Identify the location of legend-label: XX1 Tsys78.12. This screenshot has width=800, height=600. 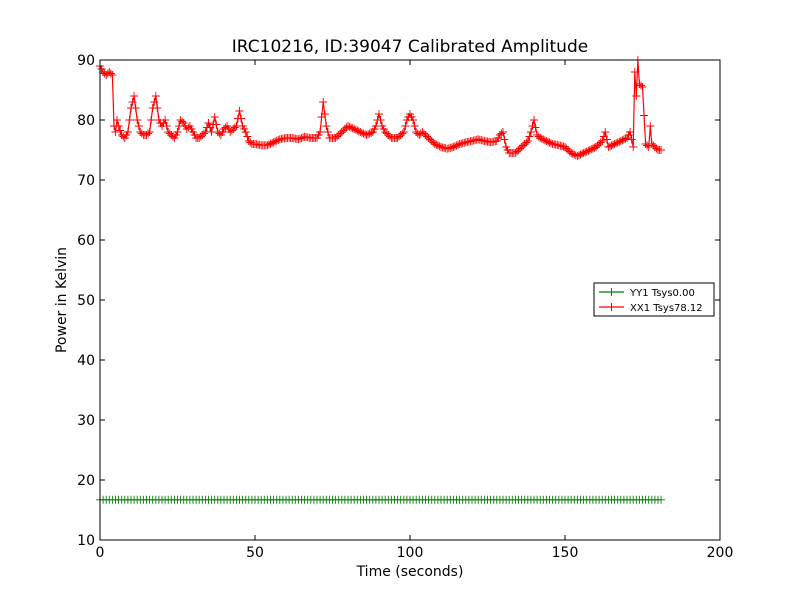
(666, 308).